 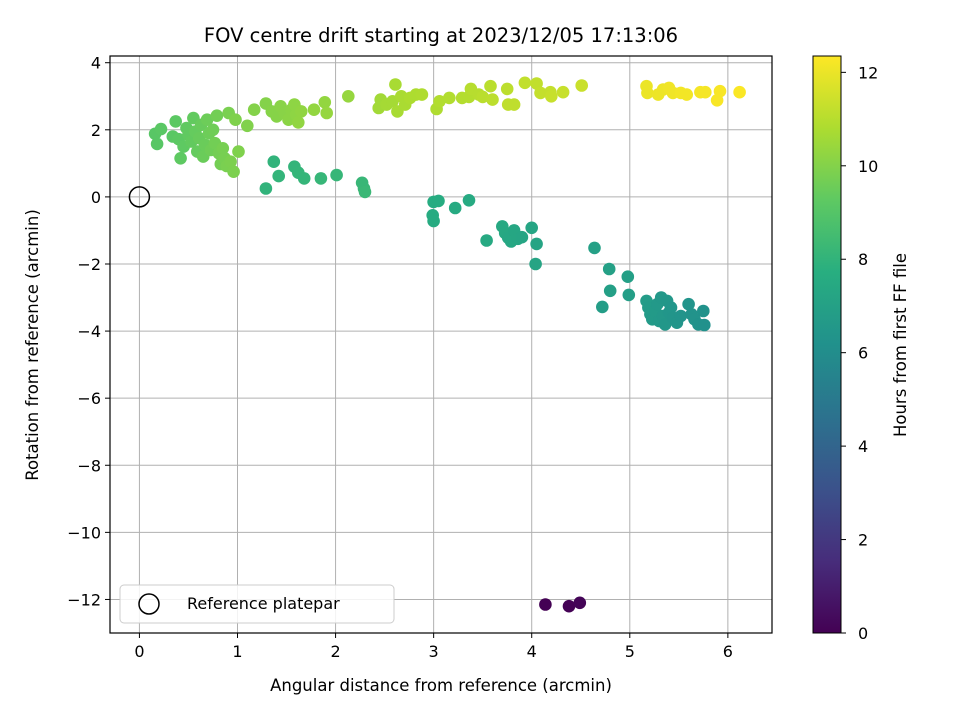 What do you see at coordinates (532, 651) in the screenshot?
I see `x-tick-label: 4` at bounding box center [532, 651].